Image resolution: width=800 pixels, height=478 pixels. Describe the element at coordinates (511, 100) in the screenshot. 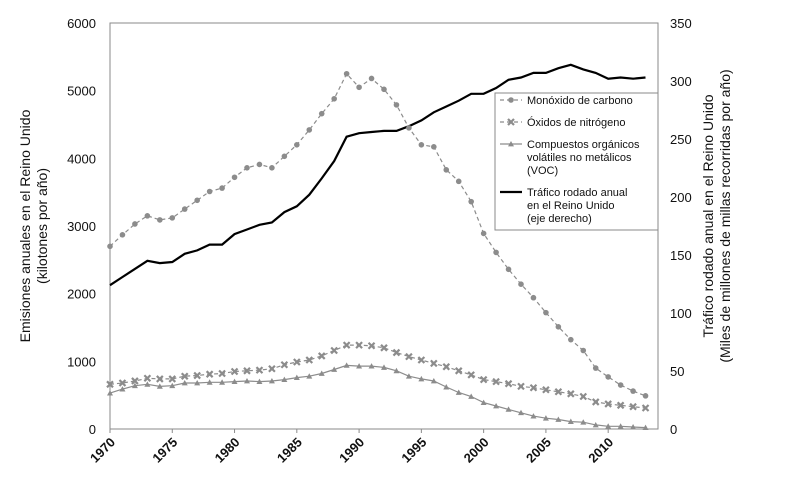

I see `legend-marker-co` at that location.